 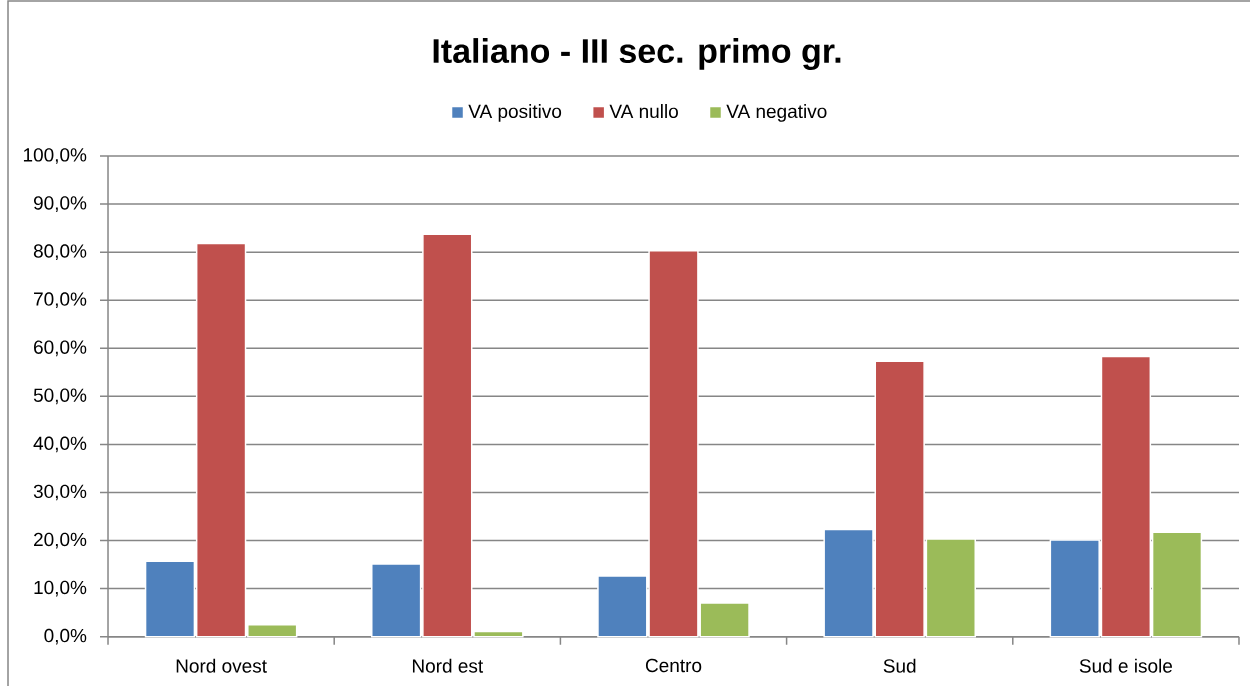 What do you see at coordinates (60, 540) in the screenshot?
I see `y-tick-label: 20,0%` at bounding box center [60, 540].